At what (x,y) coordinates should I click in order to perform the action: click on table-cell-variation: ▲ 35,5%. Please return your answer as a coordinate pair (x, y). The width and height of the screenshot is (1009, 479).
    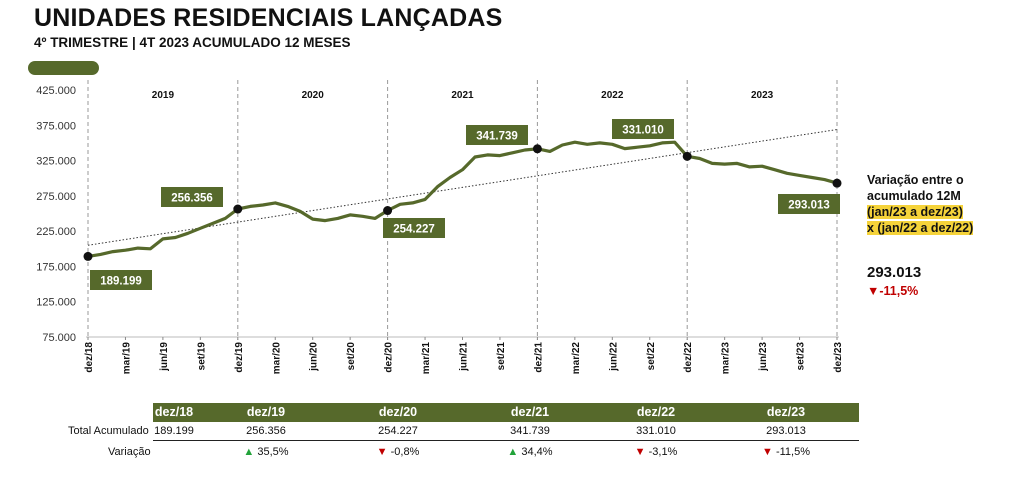
    Looking at the image, I should click on (265, 452).